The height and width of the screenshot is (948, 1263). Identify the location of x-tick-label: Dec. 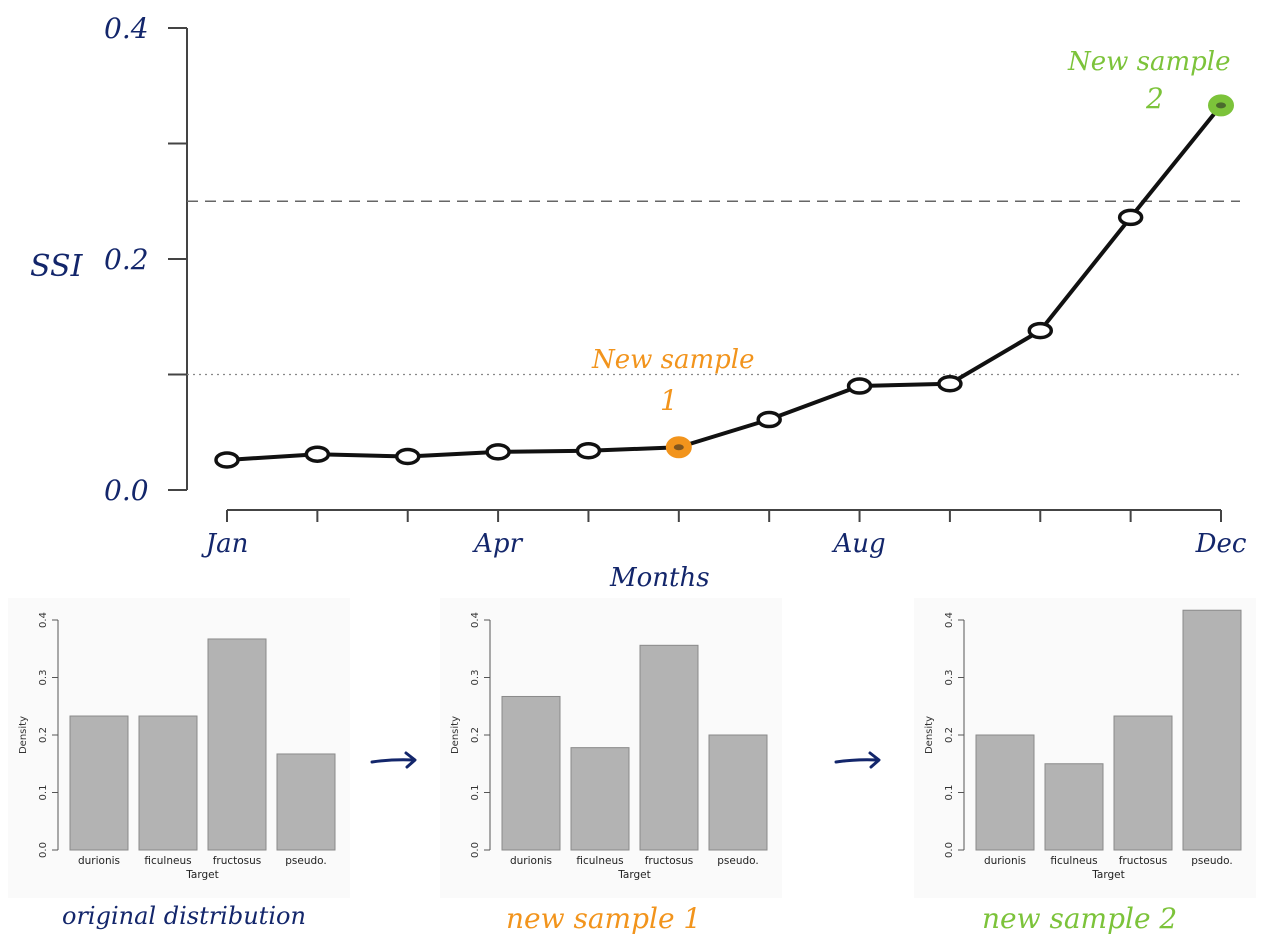
(1221, 544).